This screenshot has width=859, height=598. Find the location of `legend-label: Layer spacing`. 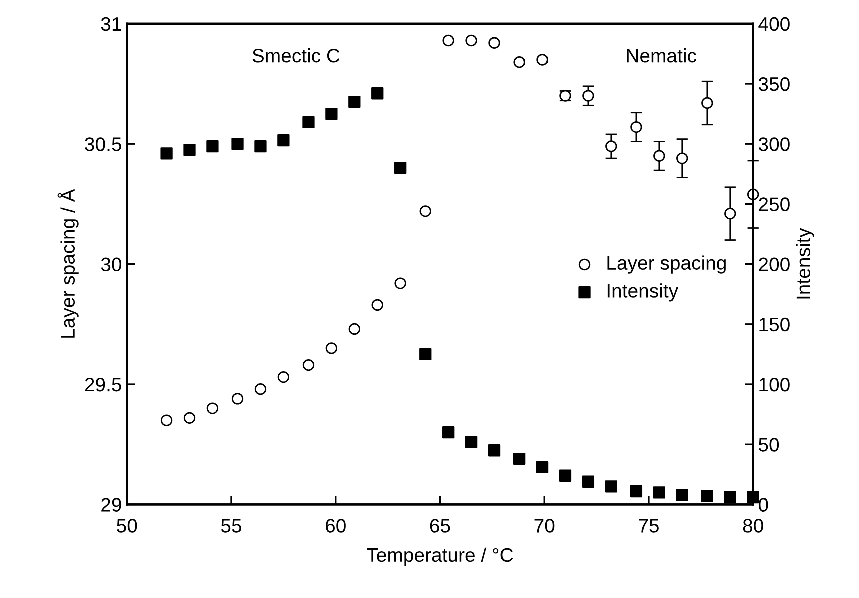

legend-label: Layer spacing is located at coordinates (667, 265).